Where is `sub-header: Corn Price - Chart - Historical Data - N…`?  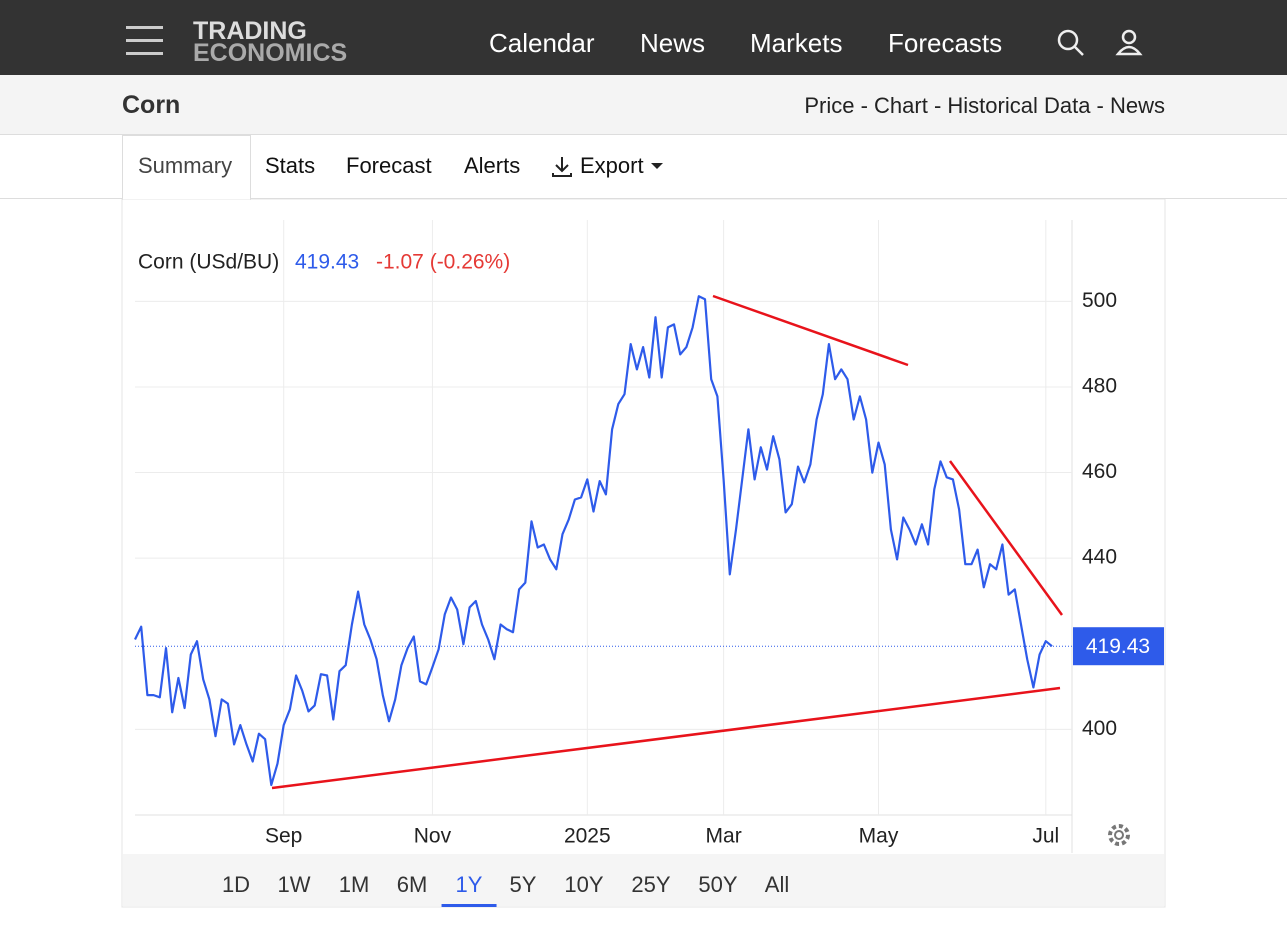
sub-header: Corn Price - Chart - Historical Data - N… is located at coordinates (643, 105).